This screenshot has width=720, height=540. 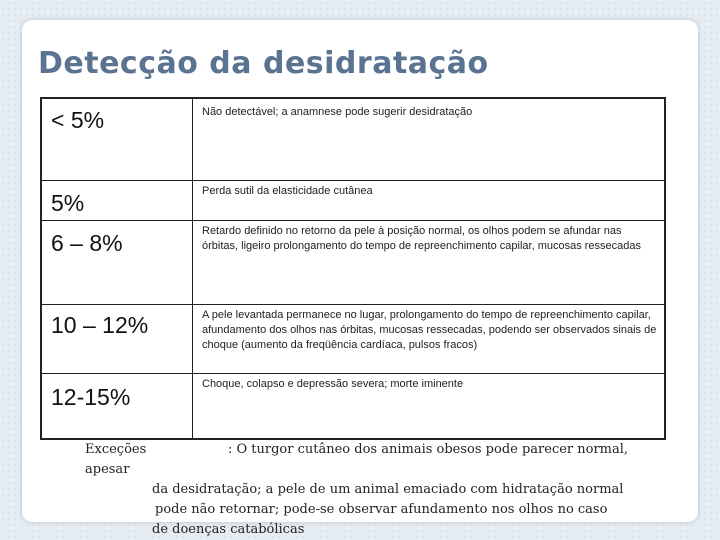 What do you see at coordinates (100, 325) in the screenshot?
I see `percent-label: 10 – 12%` at bounding box center [100, 325].